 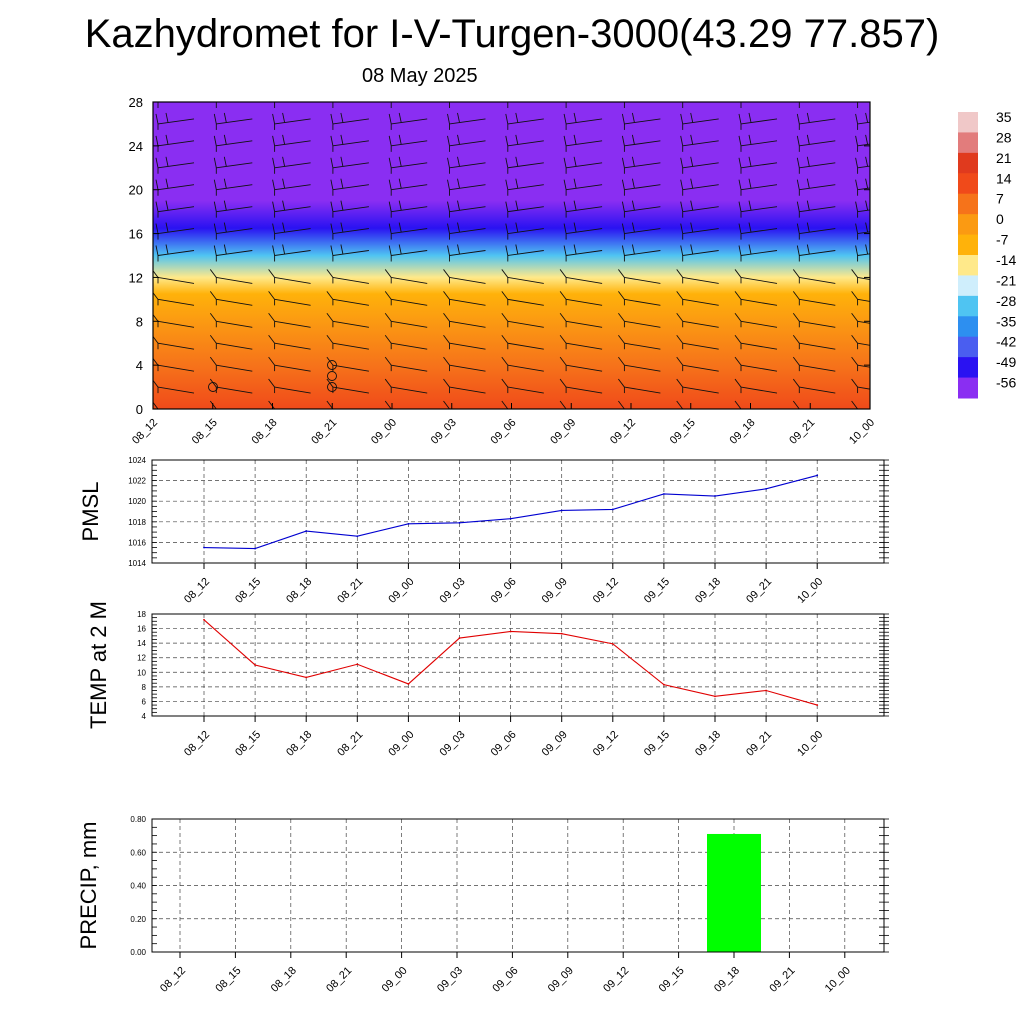 What do you see at coordinates (141, 614) in the screenshot?
I see `y-tick-label: 18` at bounding box center [141, 614].